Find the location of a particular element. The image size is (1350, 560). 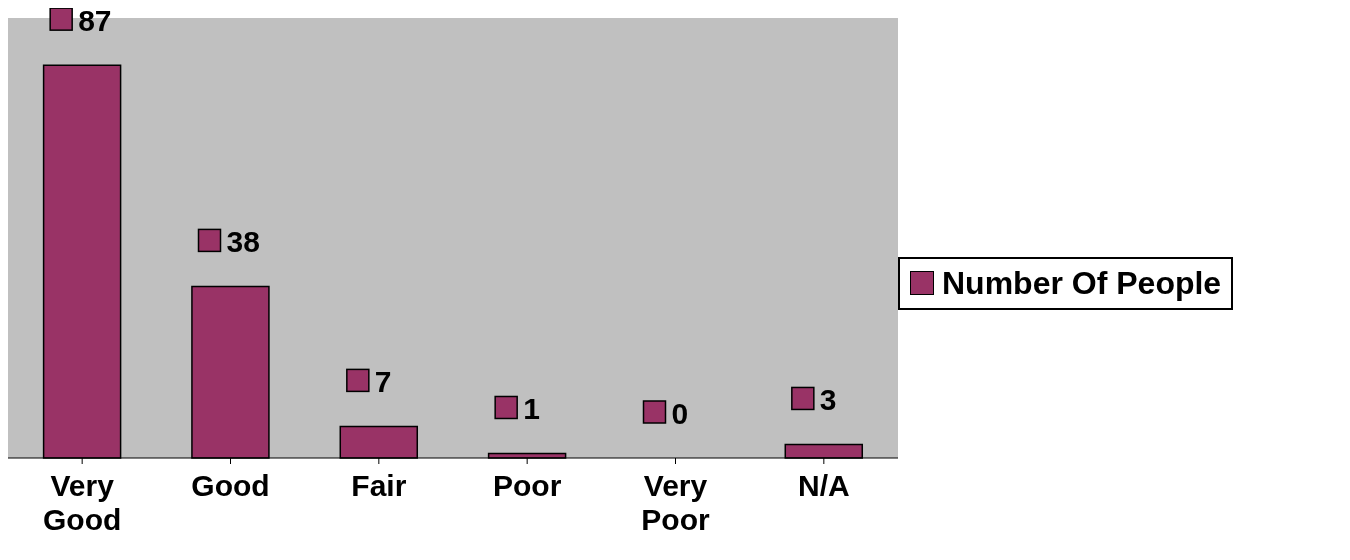

data-label: 7 is located at coordinates (383, 382).